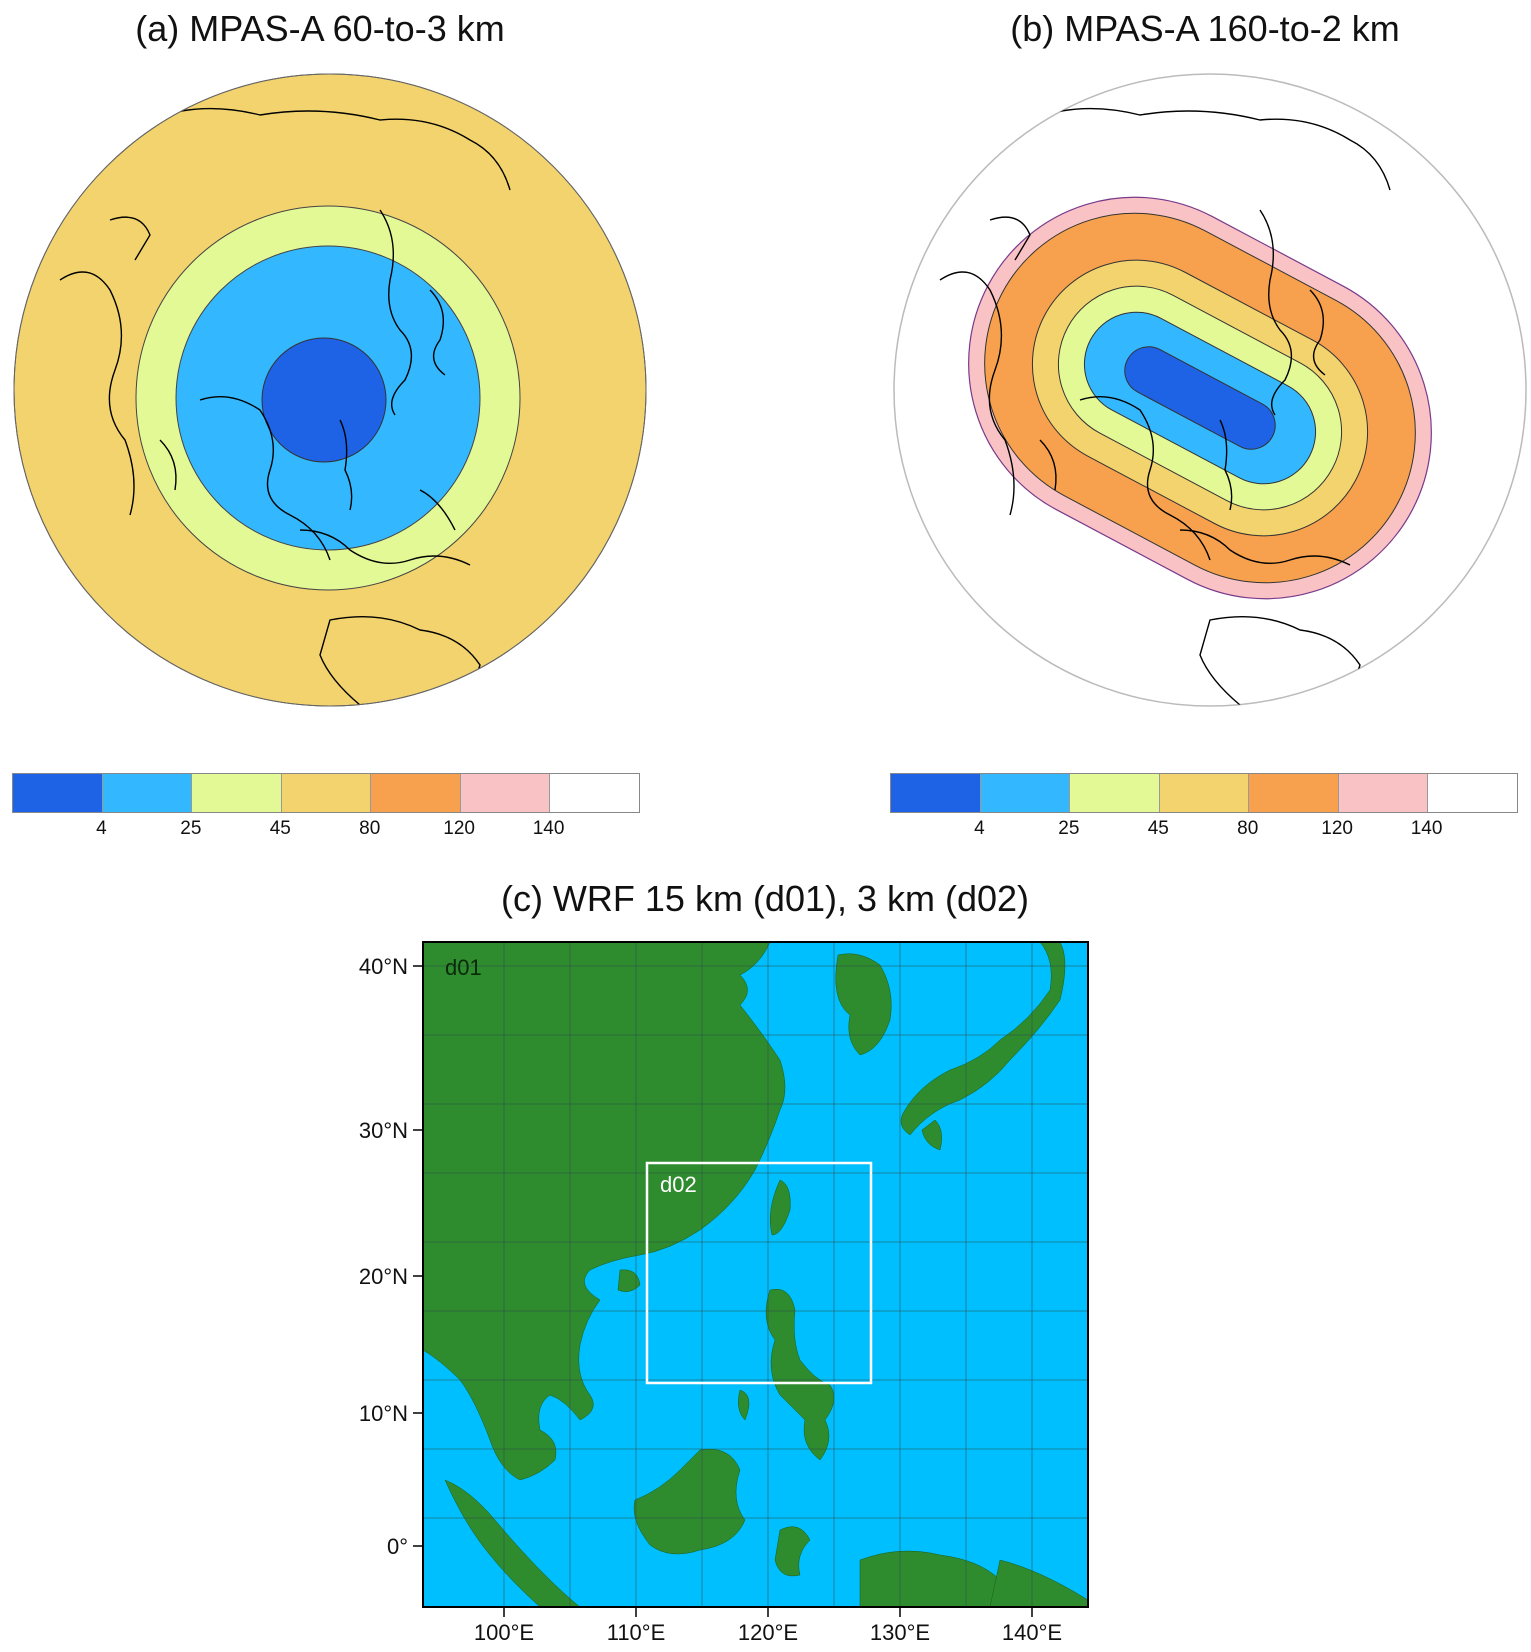  What do you see at coordinates (1205, 28) in the screenshot?
I see `panel-b-title: (b) MPAS-A 160-to-2 km` at bounding box center [1205, 28].